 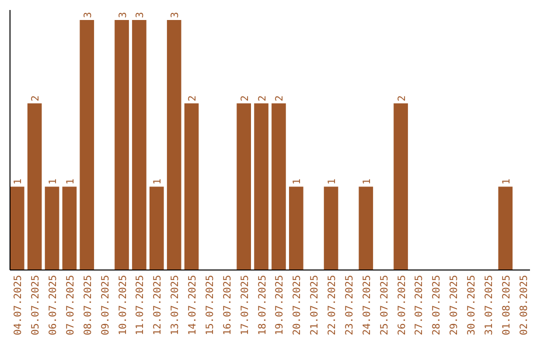 I want to click on x-tick-label: 24.07.2025, so click(x=367, y=305).